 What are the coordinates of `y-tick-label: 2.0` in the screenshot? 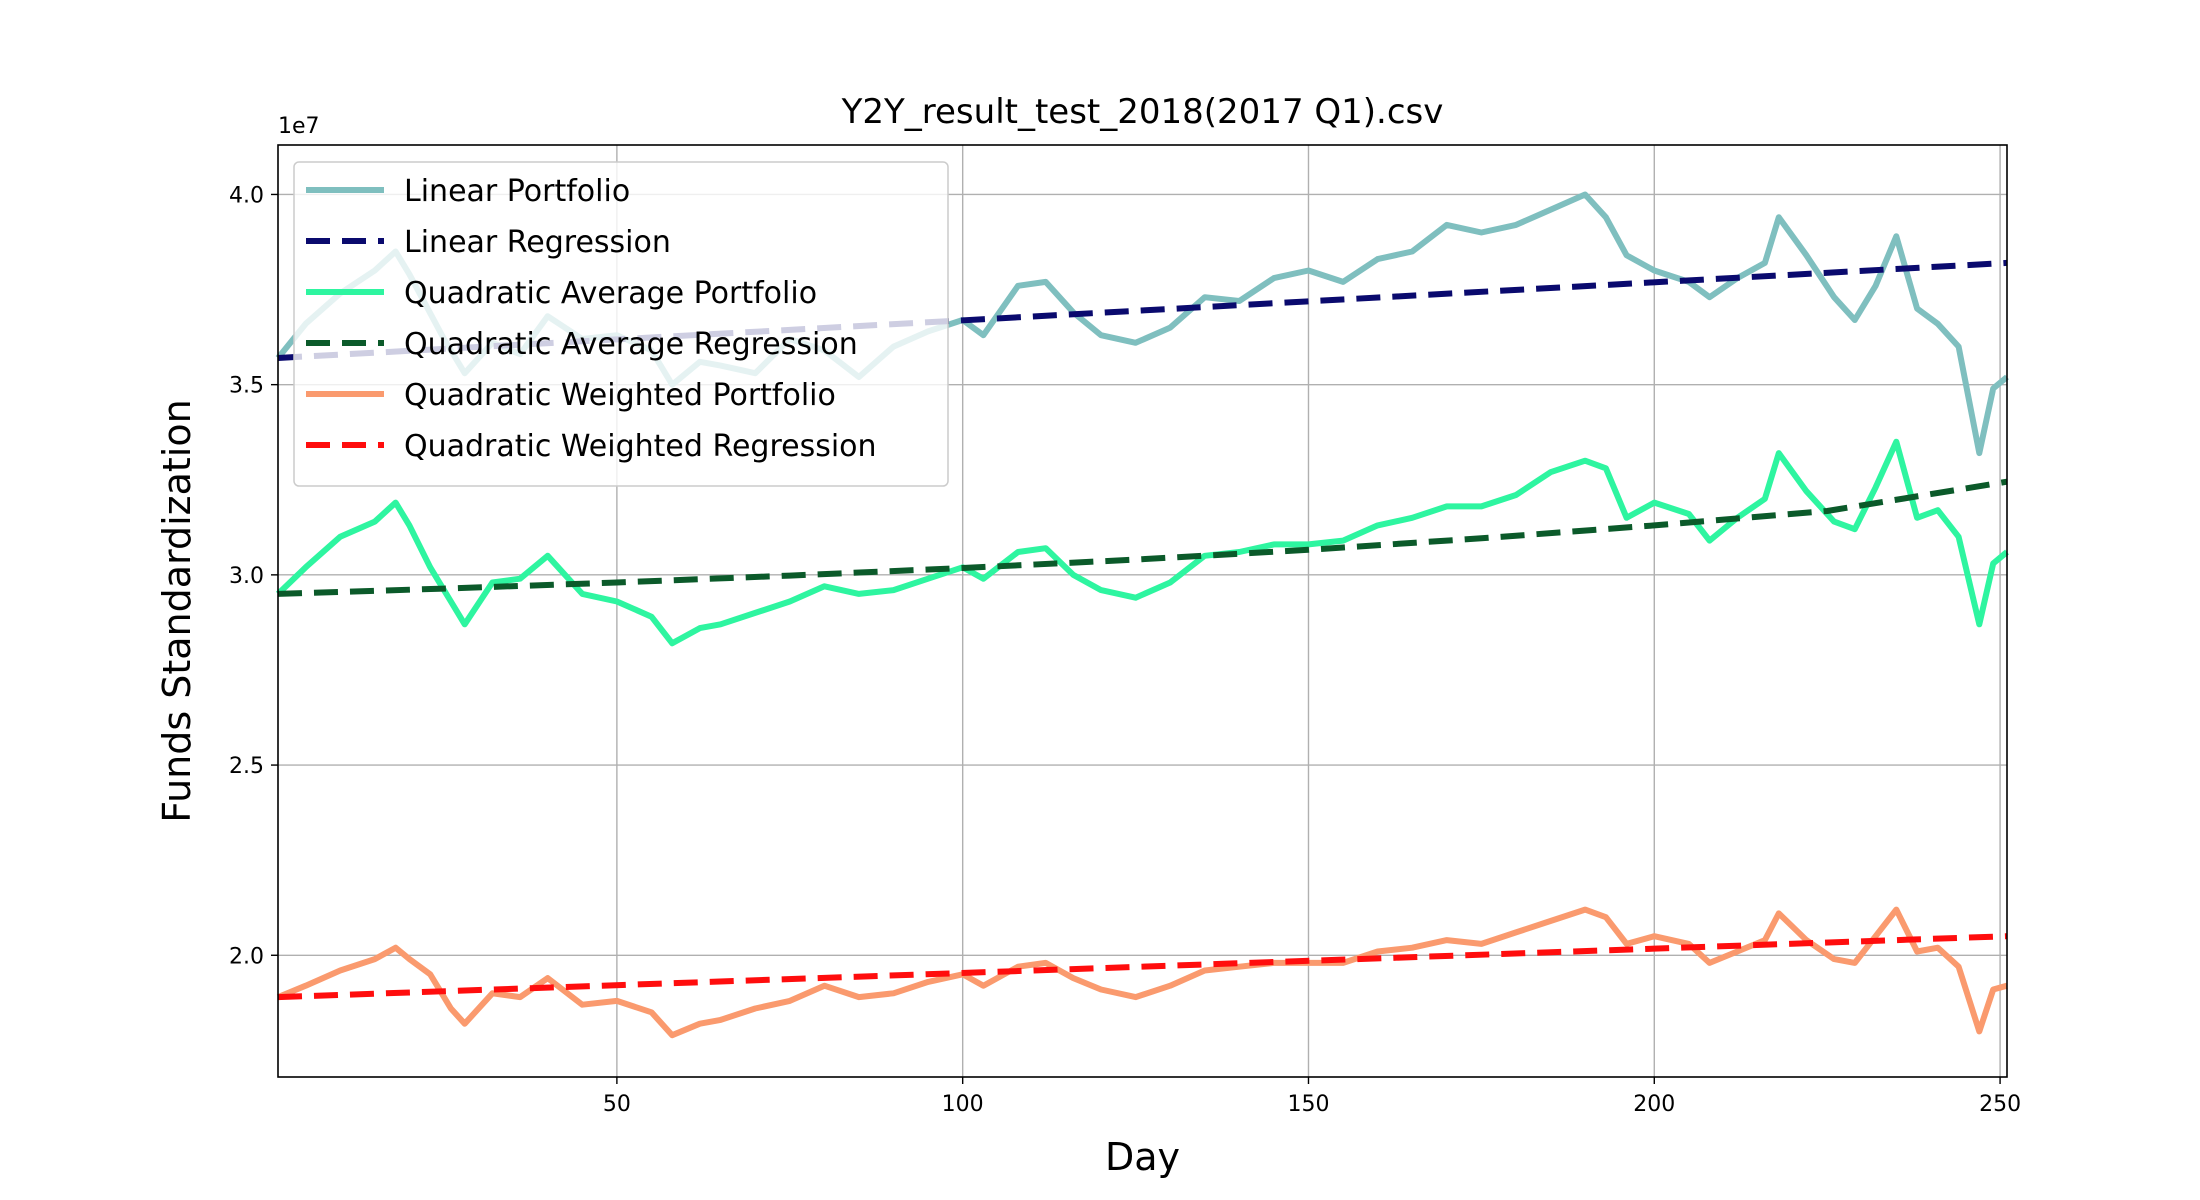 It's located at (246, 956).